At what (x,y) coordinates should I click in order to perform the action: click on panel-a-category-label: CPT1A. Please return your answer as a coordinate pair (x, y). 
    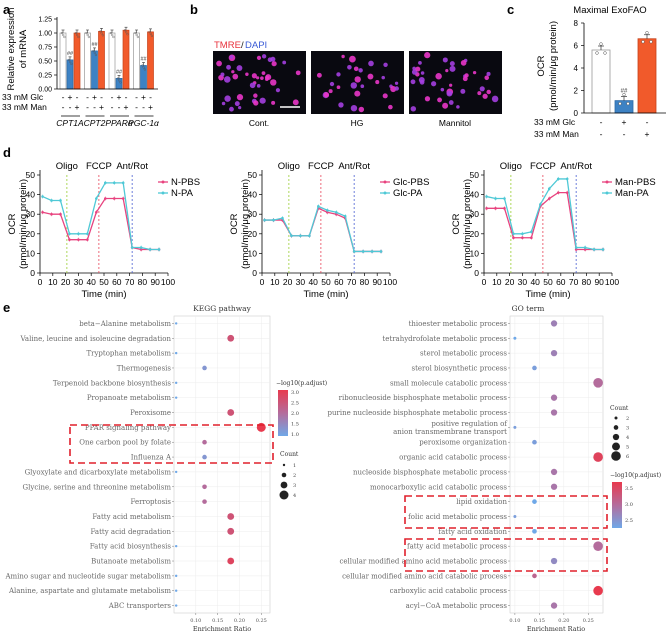
    Looking at the image, I should click on (70, 123).